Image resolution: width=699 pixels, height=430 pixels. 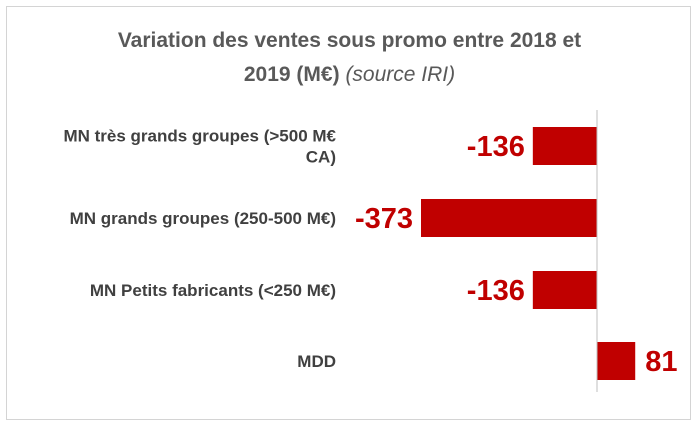 I want to click on value-label-2: -136, so click(x=496, y=291).